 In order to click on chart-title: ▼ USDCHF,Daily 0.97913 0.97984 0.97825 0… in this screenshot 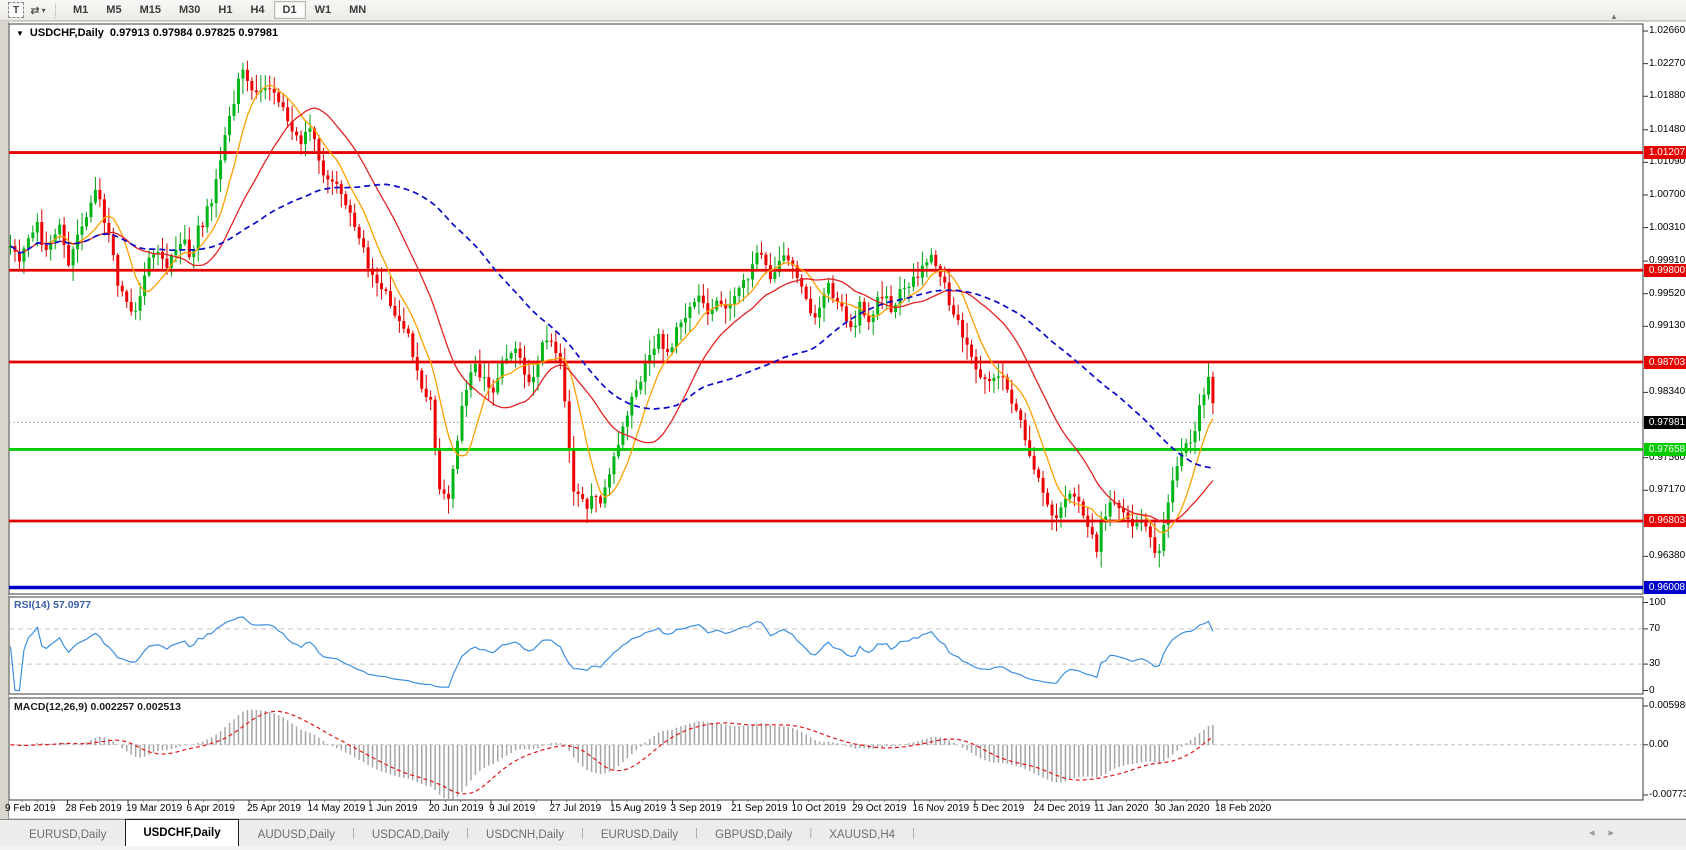, I will do `click(147, 33)`.